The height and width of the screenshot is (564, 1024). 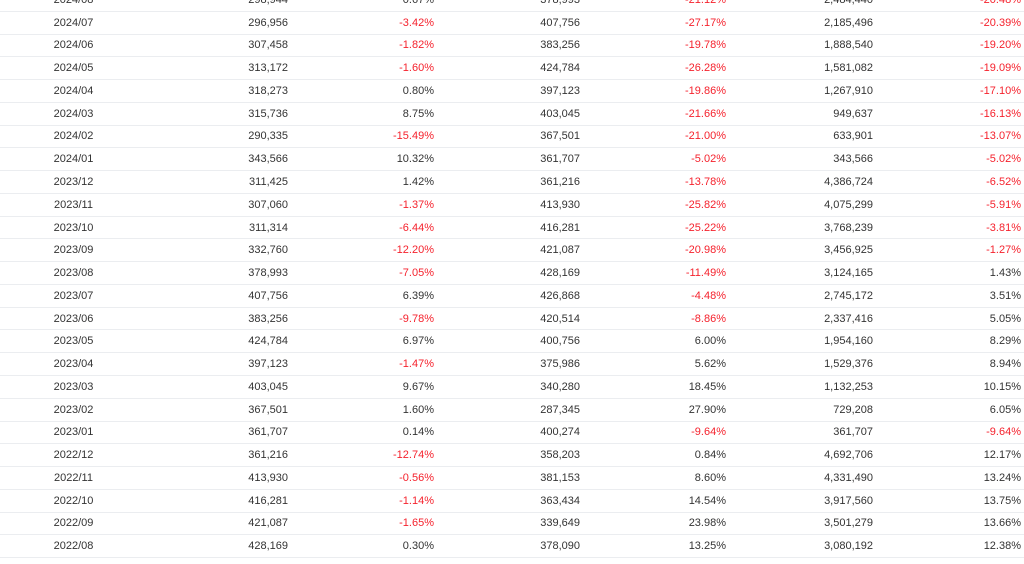 I want to click on monthly-value-cell-text: 403,045, so click(x=268, y=386).